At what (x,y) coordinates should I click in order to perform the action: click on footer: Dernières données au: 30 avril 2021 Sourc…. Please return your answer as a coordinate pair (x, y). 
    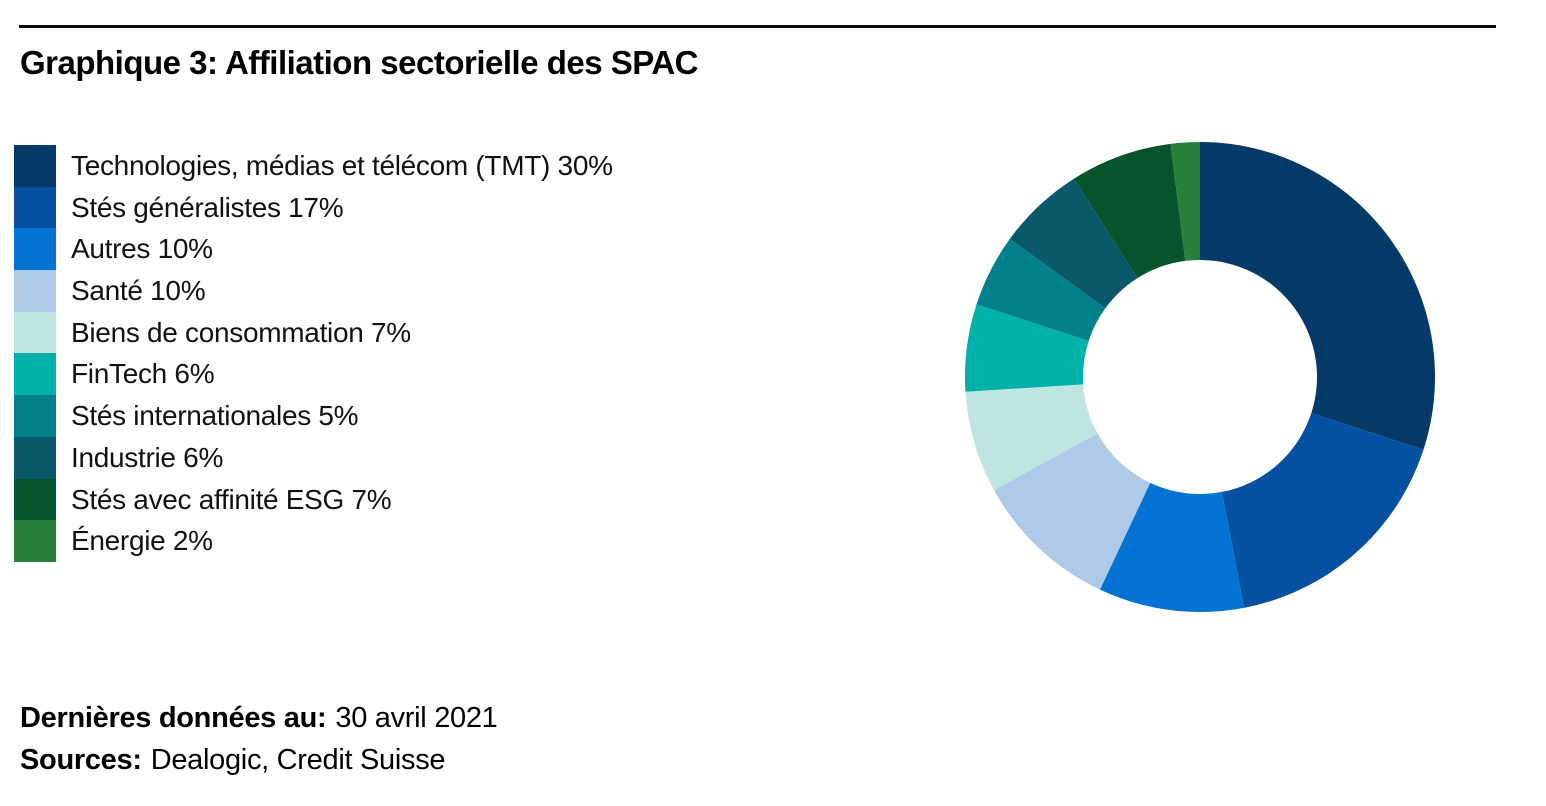
    Looking at the image, I should click on (259, 739).